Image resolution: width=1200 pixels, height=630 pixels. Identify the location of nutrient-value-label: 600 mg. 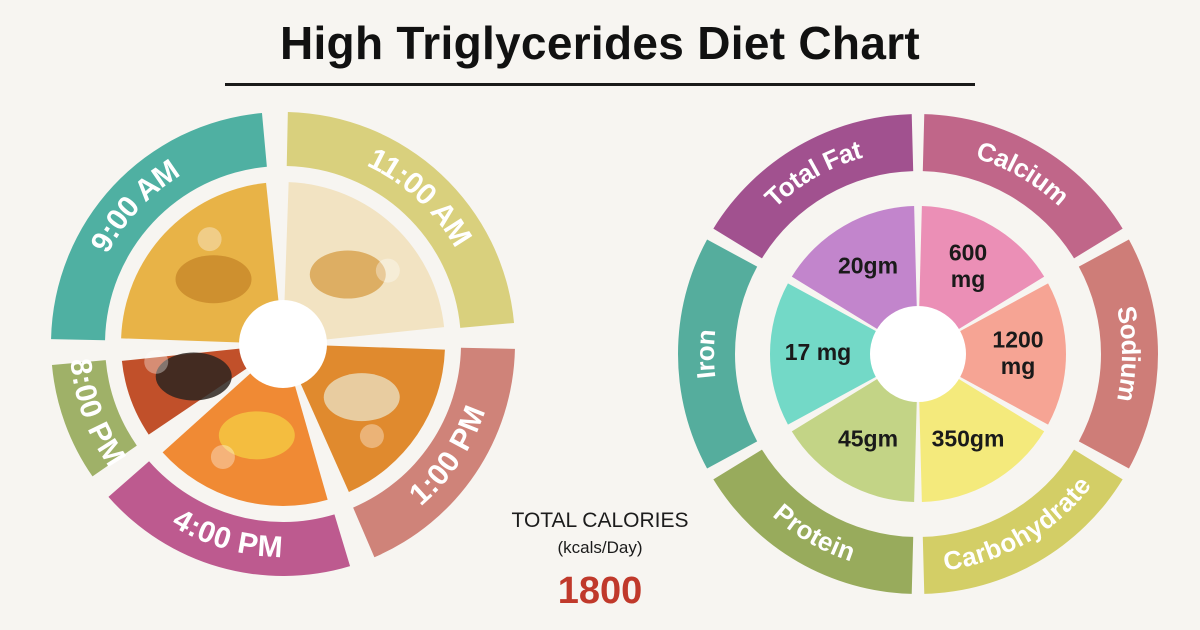
(968, 266).